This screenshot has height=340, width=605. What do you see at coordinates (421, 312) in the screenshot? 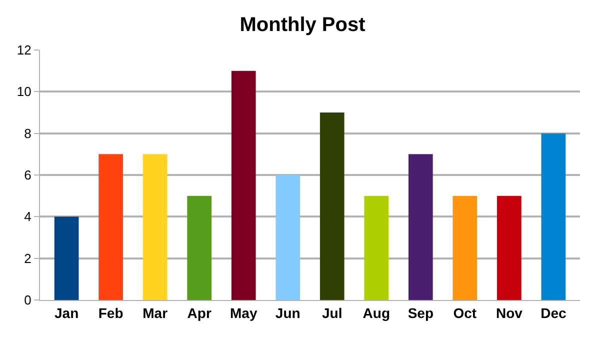
I see `x-tick-label: Sep` at bounding box center [421, 312].